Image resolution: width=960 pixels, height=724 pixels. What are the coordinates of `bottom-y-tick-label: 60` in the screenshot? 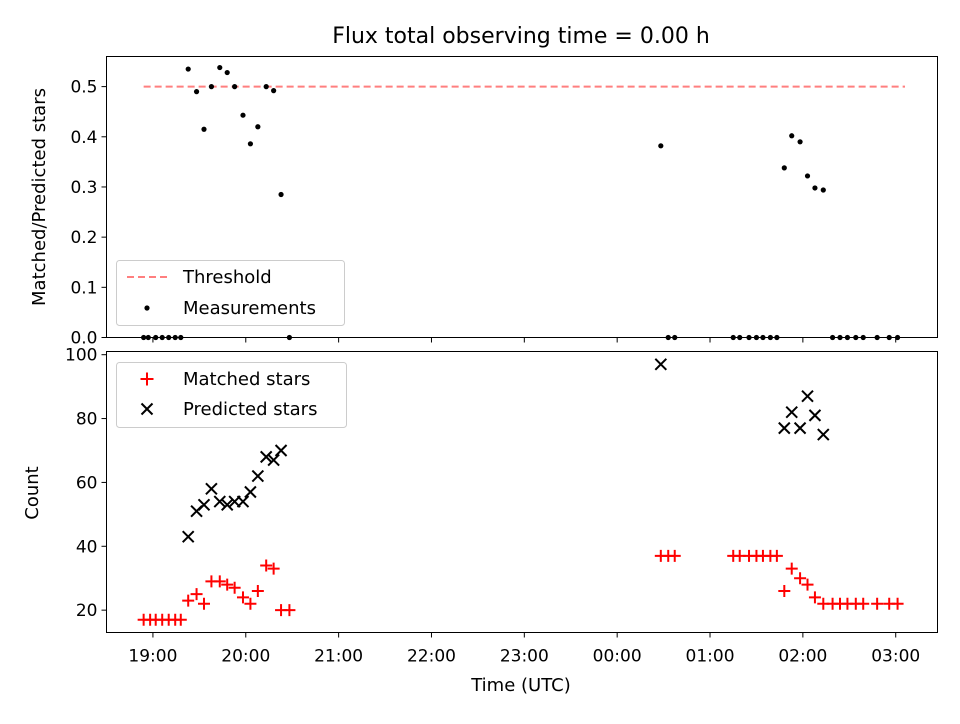 It's located at (87, 483).